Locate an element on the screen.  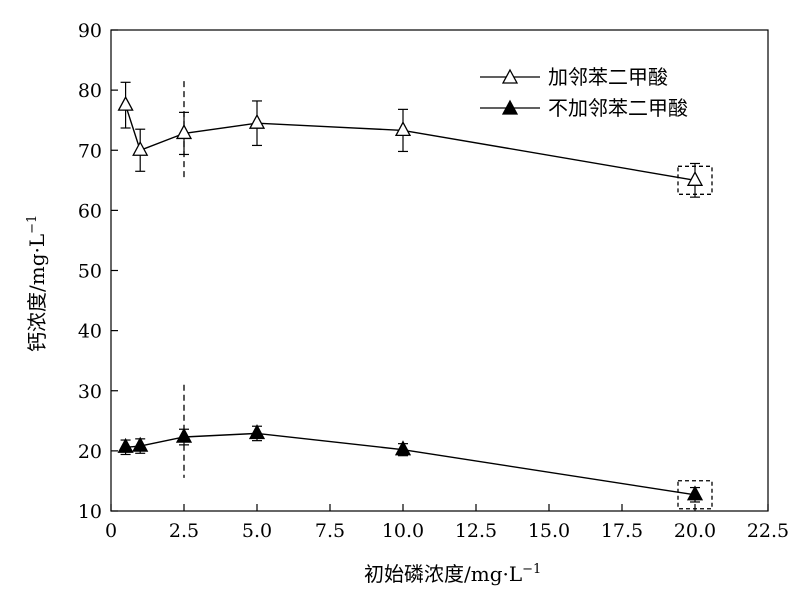
x-tick-label-3: 7.5 is located at coordinates (330, 531).